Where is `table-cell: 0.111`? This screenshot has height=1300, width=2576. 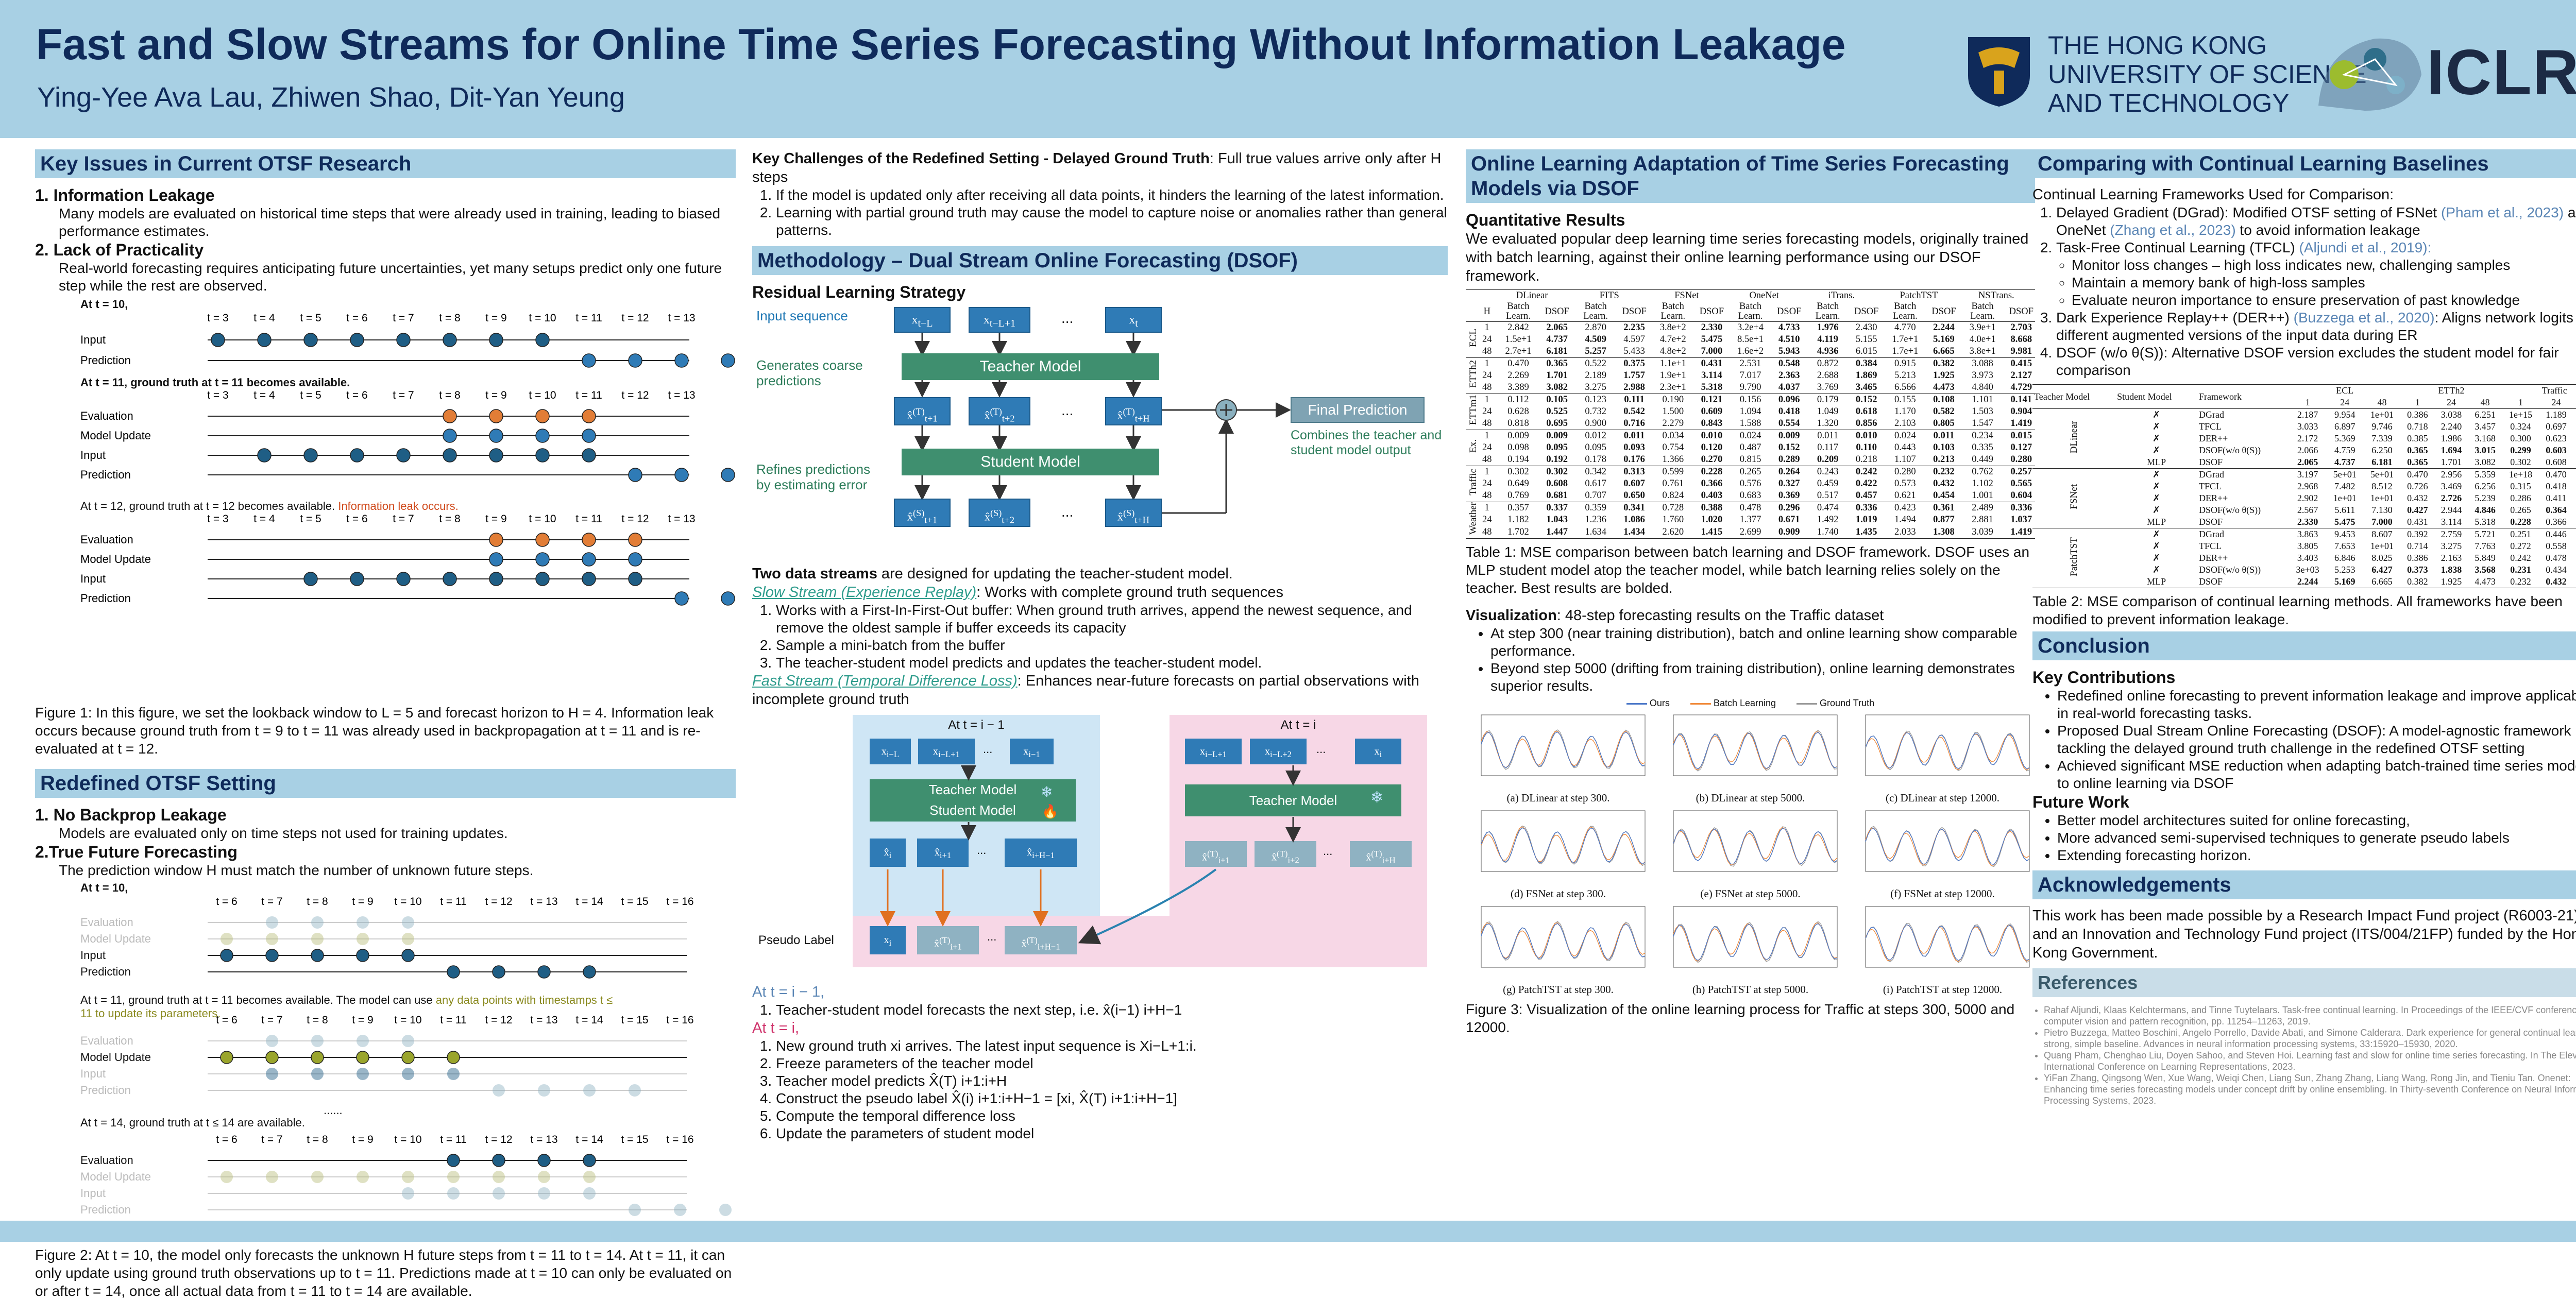
table-cell: 0.111 is located at coordinates (1634, 400).